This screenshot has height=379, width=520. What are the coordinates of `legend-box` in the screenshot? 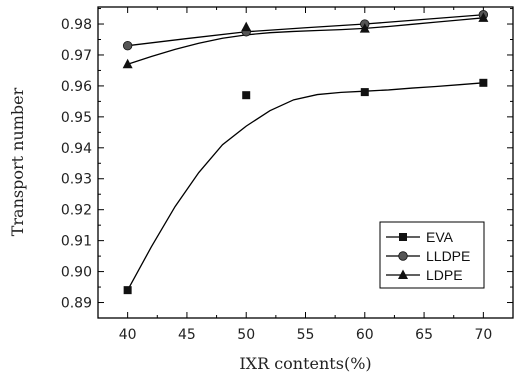 It's located at (432, 255).